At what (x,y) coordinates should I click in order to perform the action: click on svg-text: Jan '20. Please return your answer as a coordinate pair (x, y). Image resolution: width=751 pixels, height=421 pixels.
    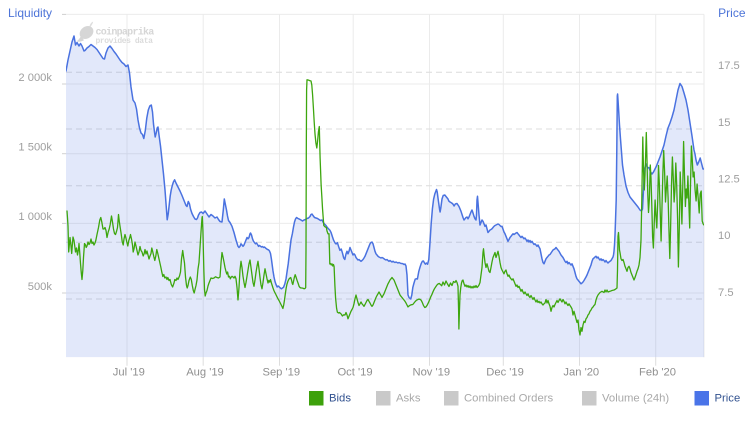
    Looking at the image, I should click on (581, 373).